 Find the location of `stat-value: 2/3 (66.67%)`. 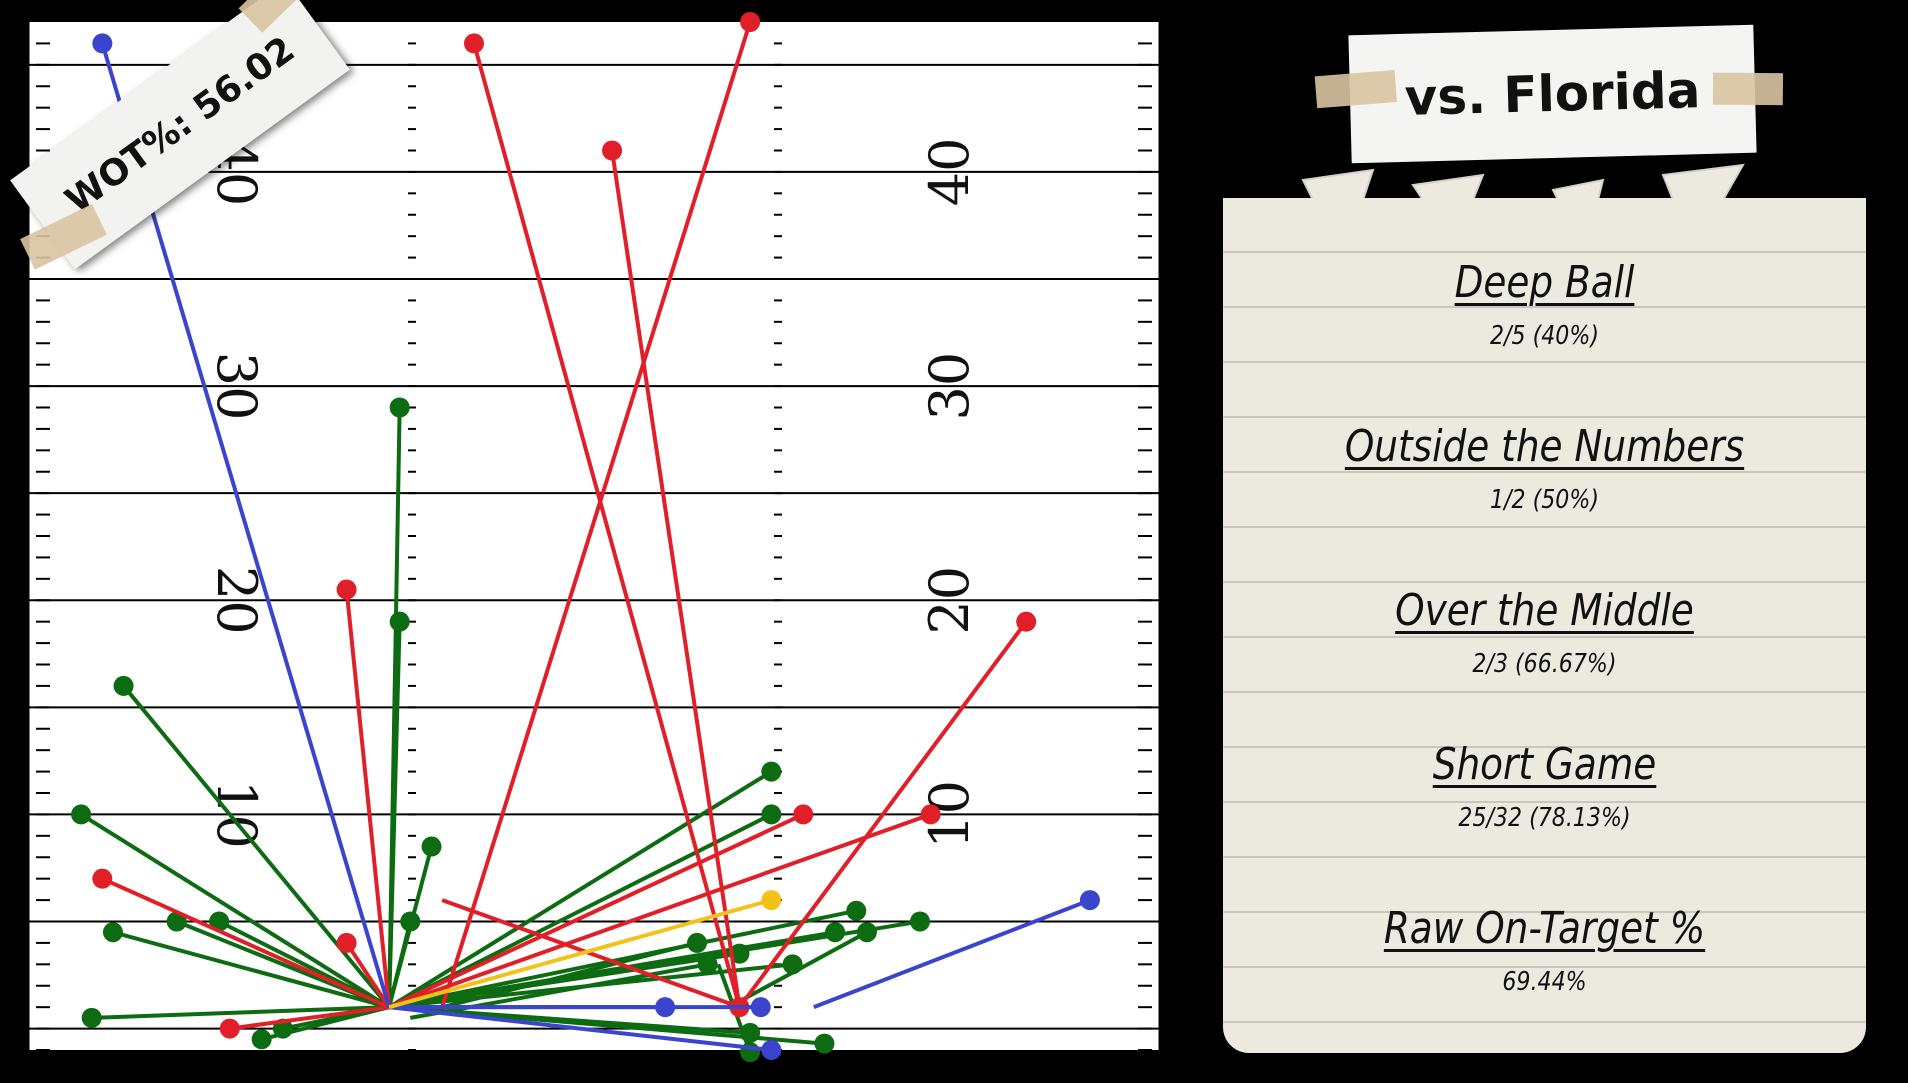

stat-value: 2/3 (66.67%) is located at coordinates (1544, 664).